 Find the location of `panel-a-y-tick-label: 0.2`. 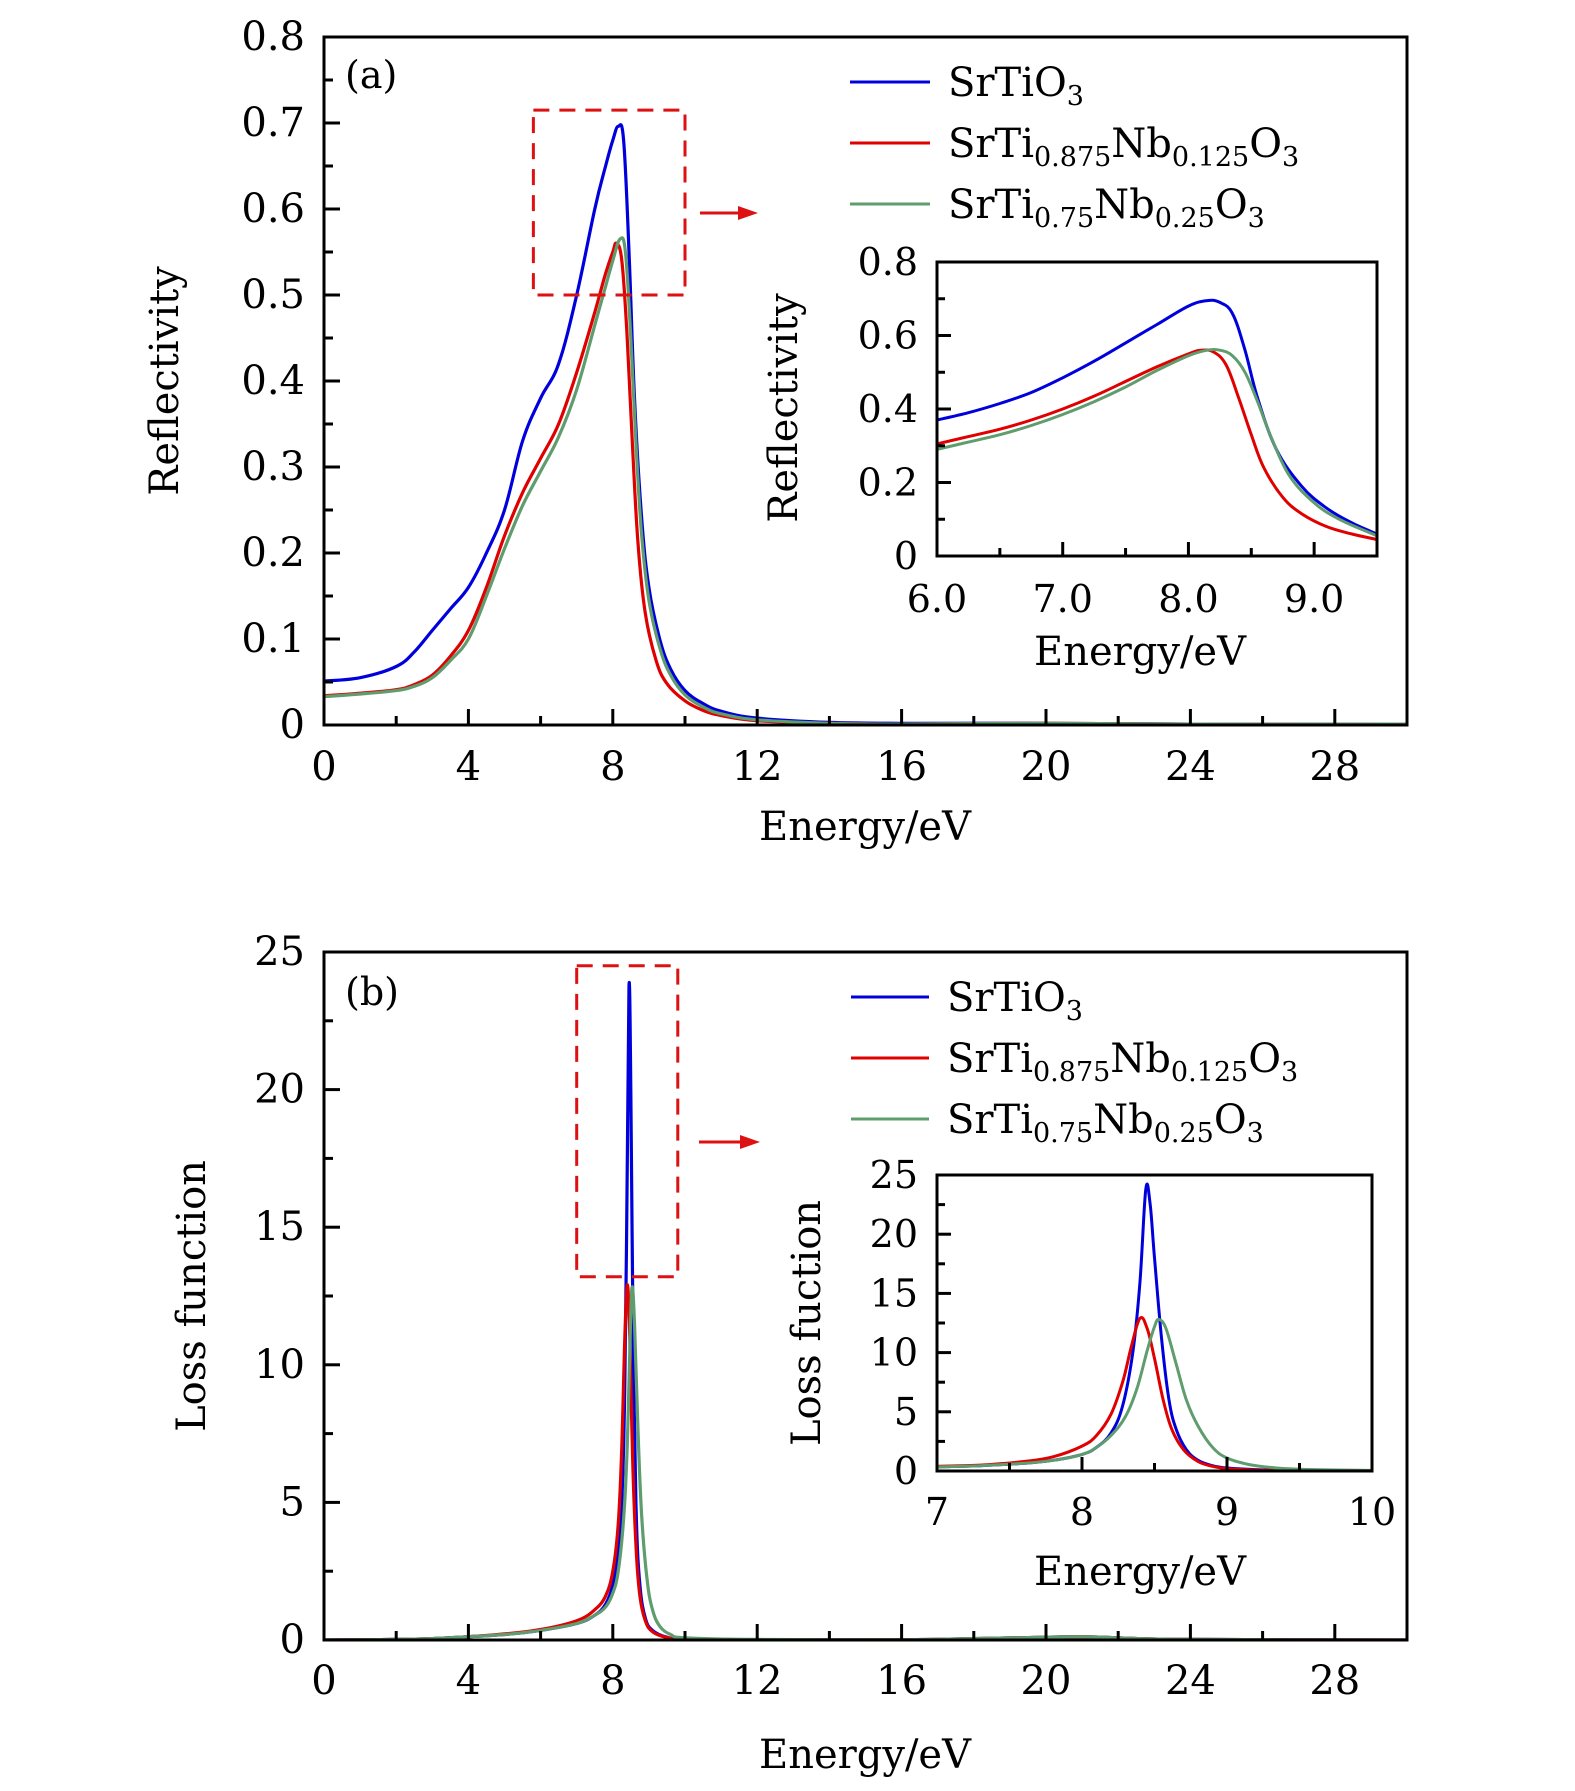

panel-a-y-tick-label: 0.2 is located at coordinates (273, 553).